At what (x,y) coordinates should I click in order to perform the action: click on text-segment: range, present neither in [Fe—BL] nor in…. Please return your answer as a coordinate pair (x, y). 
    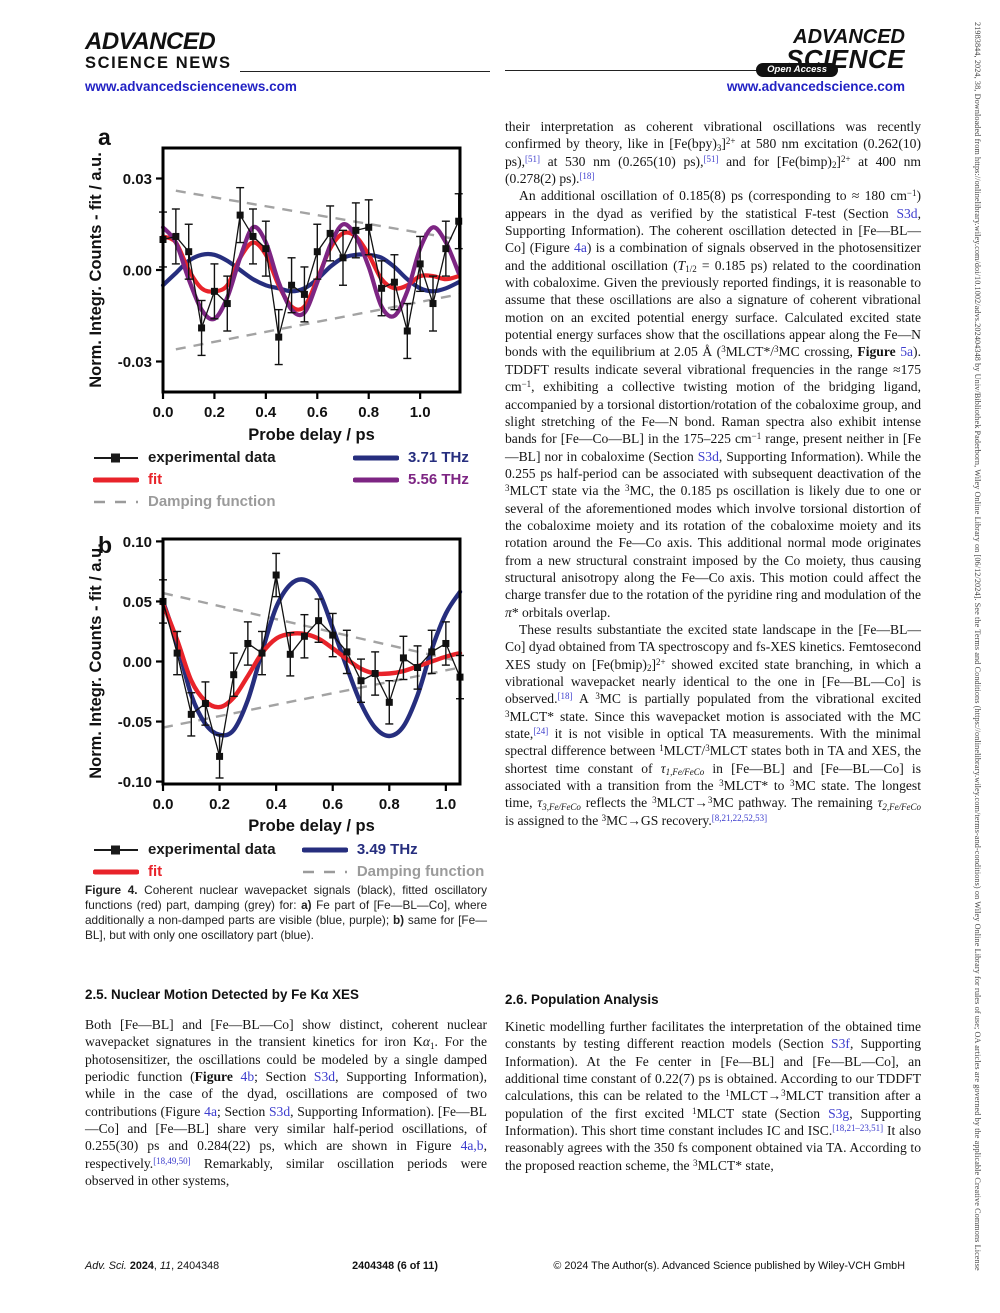
    Looking at the image, I should click on (713, 447).